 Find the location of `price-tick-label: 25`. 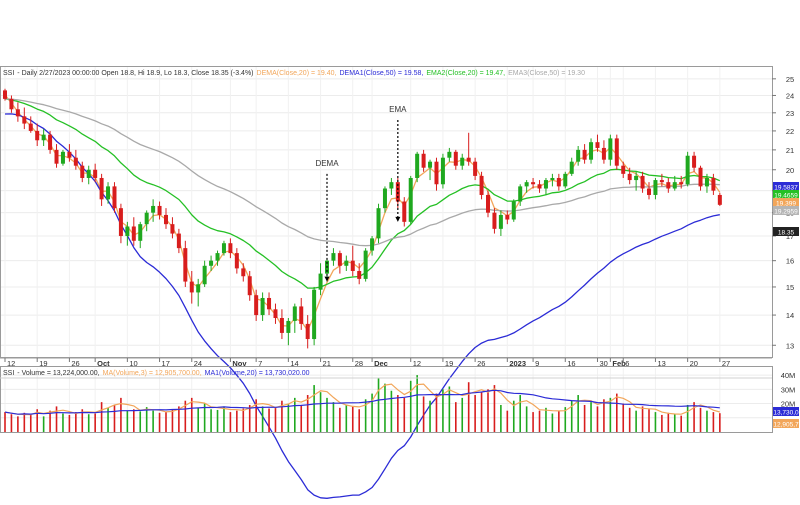

price-tick-label: 25 is located at coordinates (790, 79).